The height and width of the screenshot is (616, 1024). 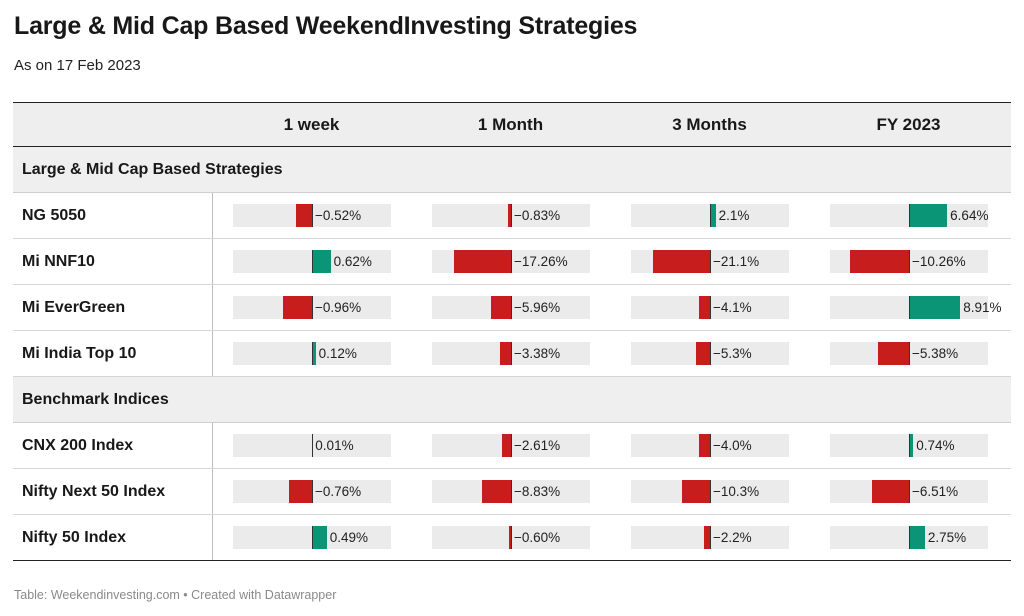 I want to click on column-header-1-month: 1 Month, so click(x=510, y=124).